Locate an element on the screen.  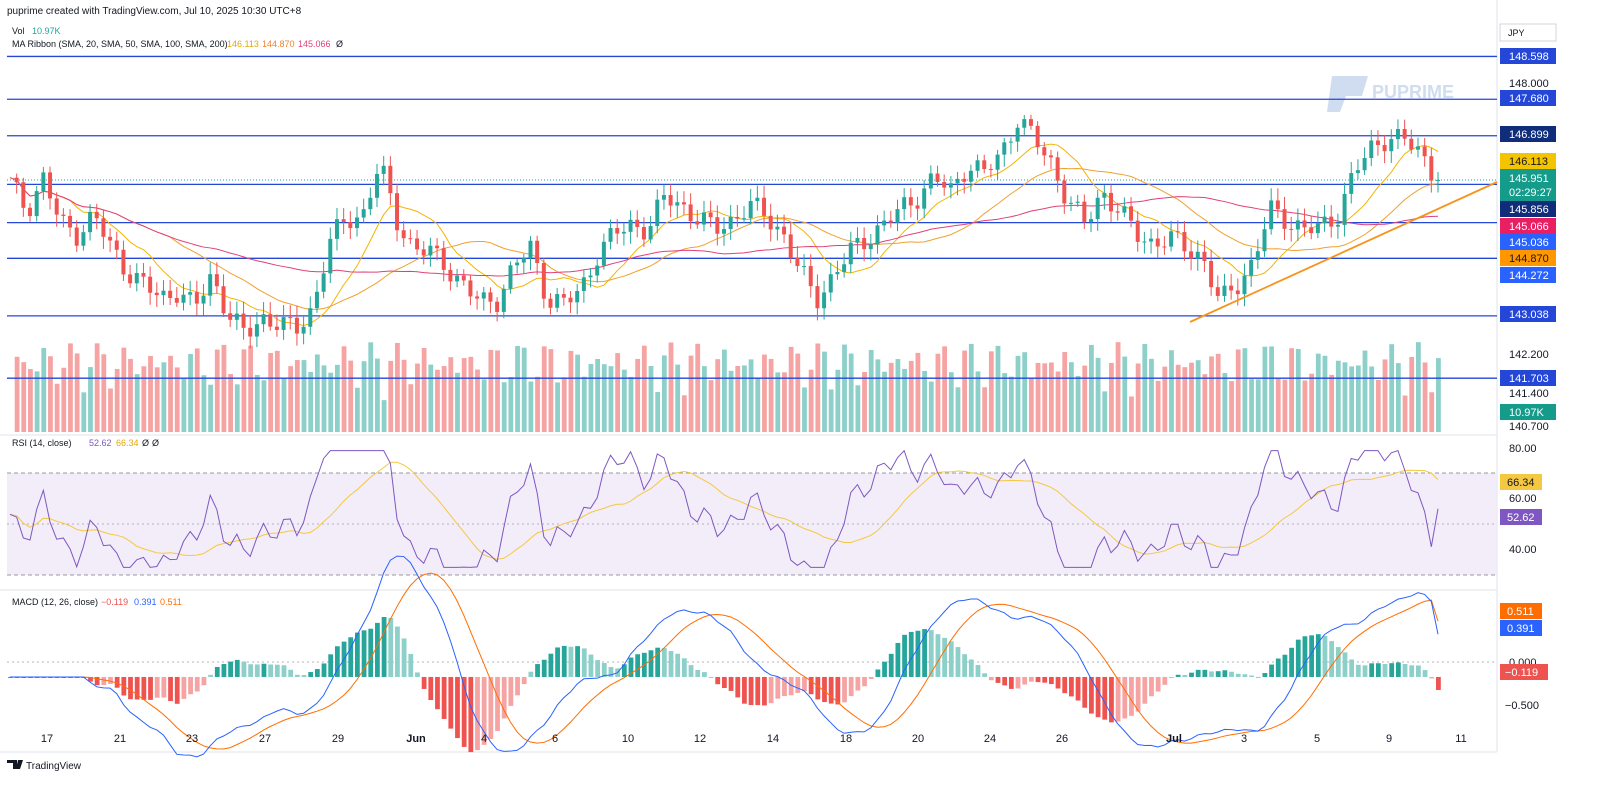
badge-countdown-text: 02:29:27 is located at coordinates (1530, 193).